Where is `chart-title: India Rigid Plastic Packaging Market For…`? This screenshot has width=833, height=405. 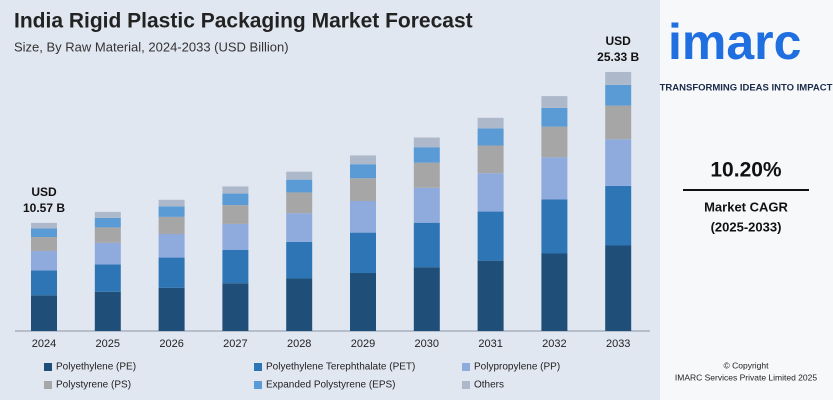 chart-title: India Rigid Plastic Packaging Market For… is located at coordinates (243, 21).